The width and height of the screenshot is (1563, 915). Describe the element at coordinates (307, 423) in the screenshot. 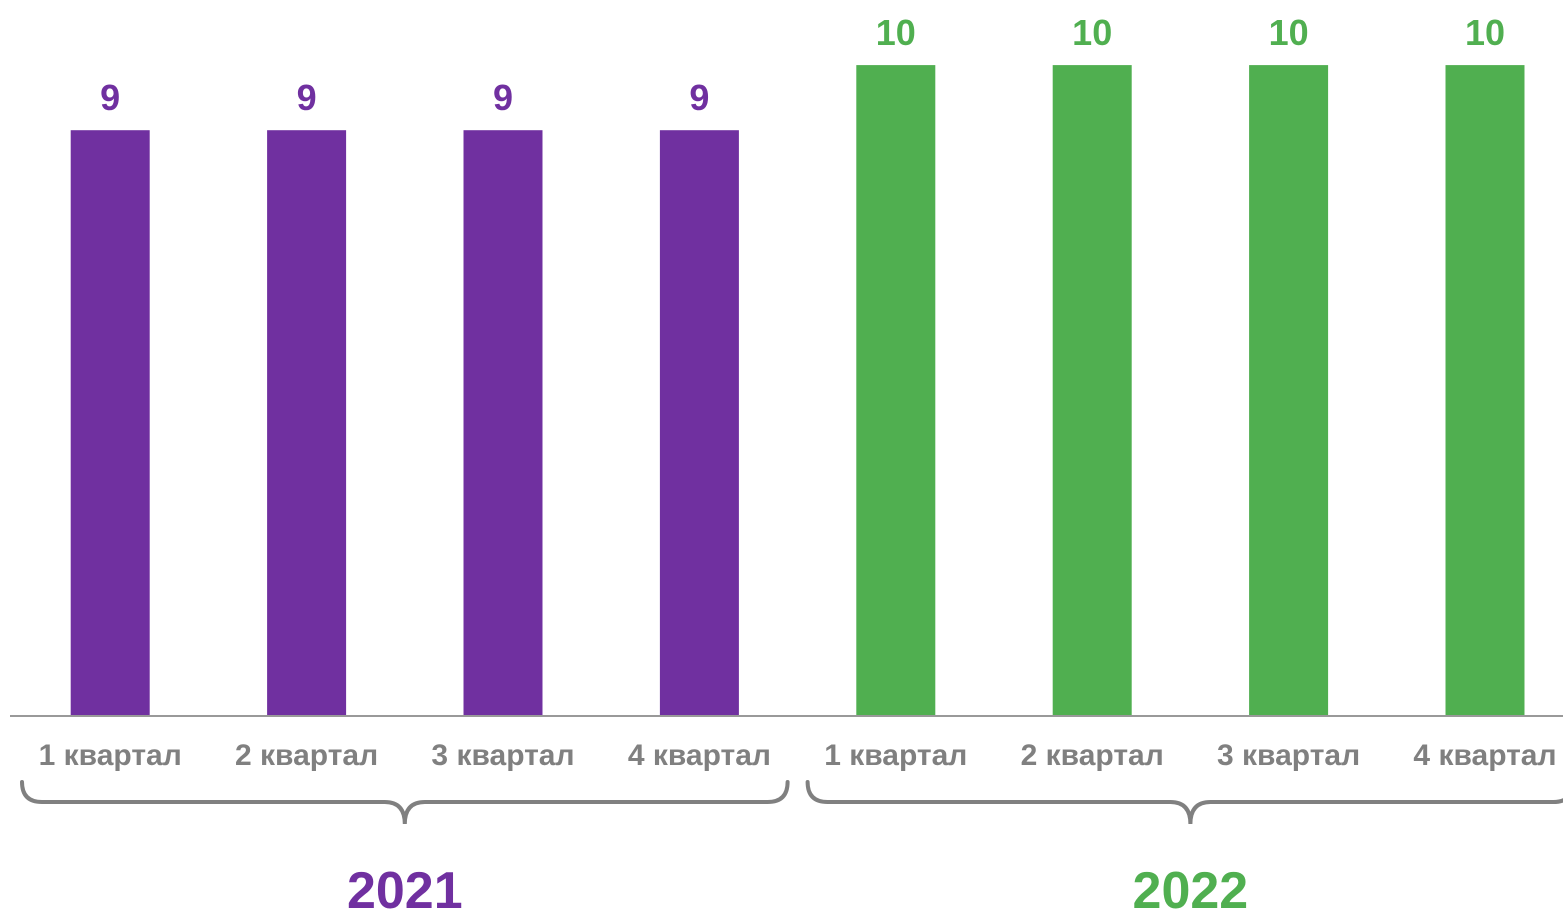

I see `bar-2021-q2` at that location.